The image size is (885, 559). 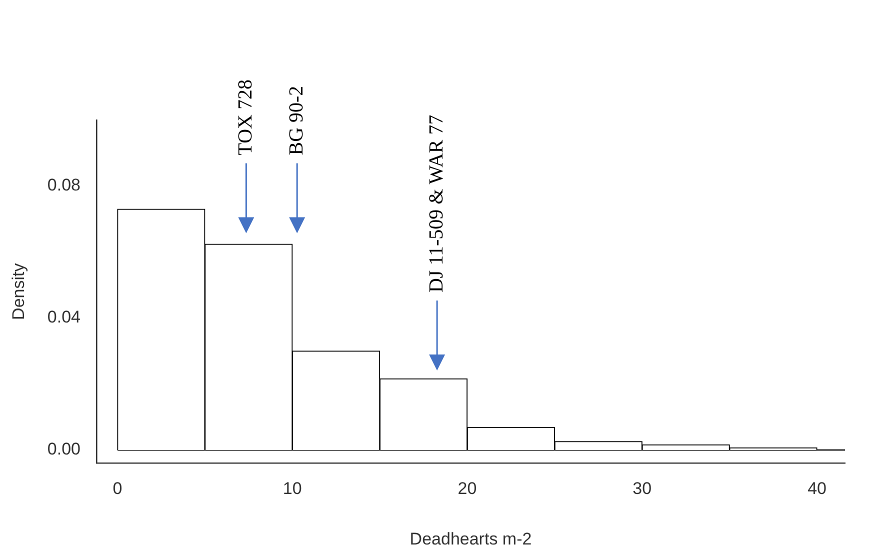 What do you see at coordinates (467, 488) in the screenshot?
I see `x-tick-label: 20` at bounding box center [467, 488].